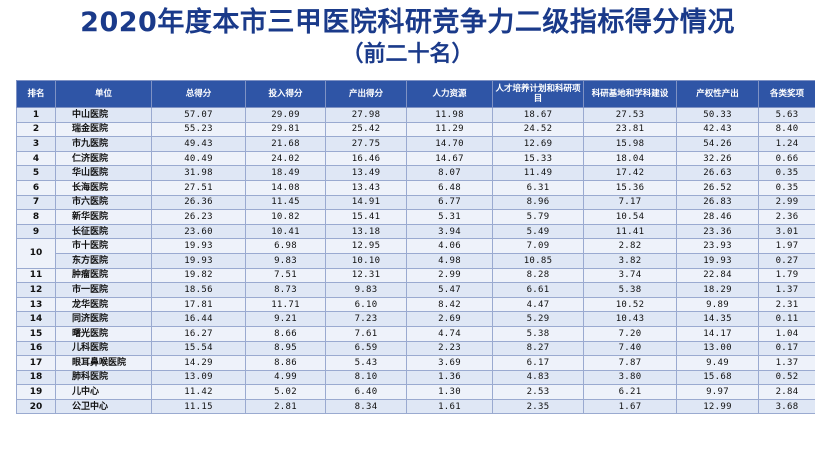  What do you see at coordinates (285, 173) in the screenshot?
I see `score-cell: 18.49` at bounding box center [285, 173].